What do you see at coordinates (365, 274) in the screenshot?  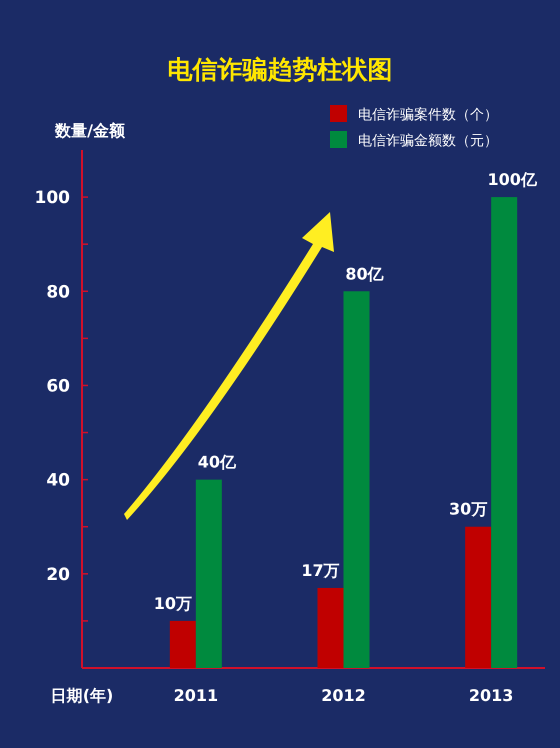 I see `data-label: 80亿` at bounding box center [365, 274].